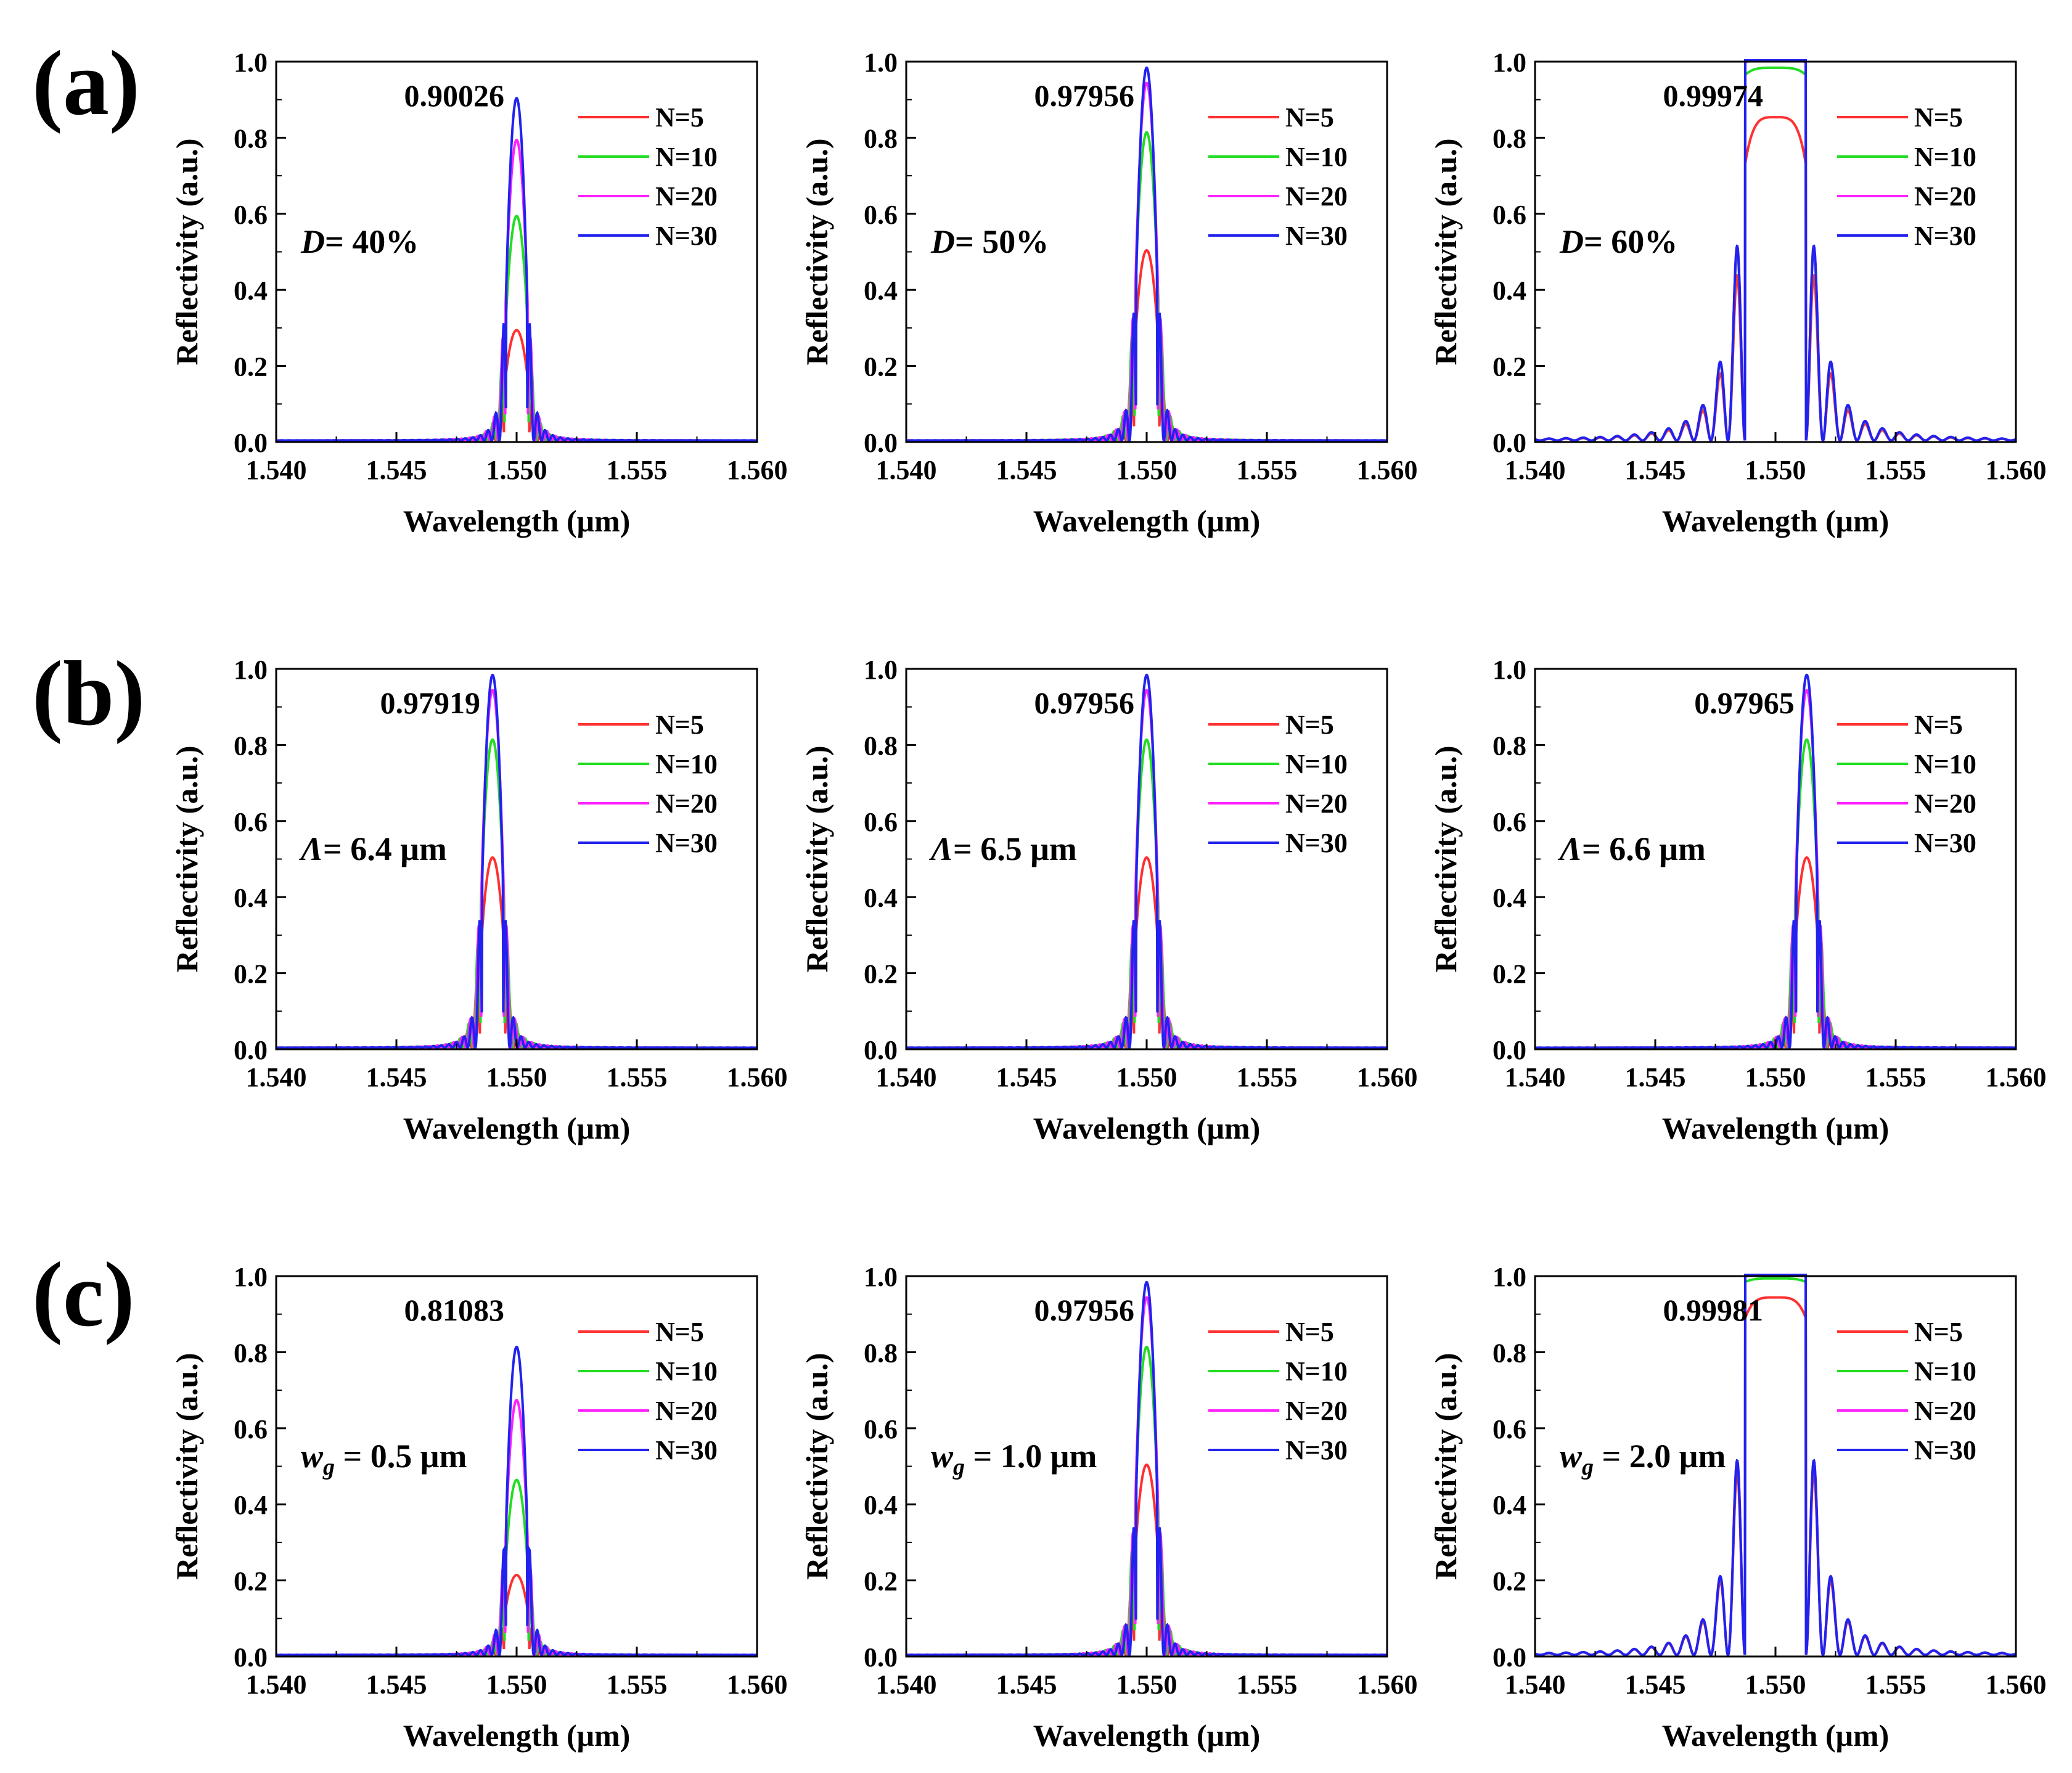 The height and width of the screenshot is (1773, 2072). Describe the element at coordinates (86, 83) in the screenshot. I see `row-label-a: (a)` at that location.